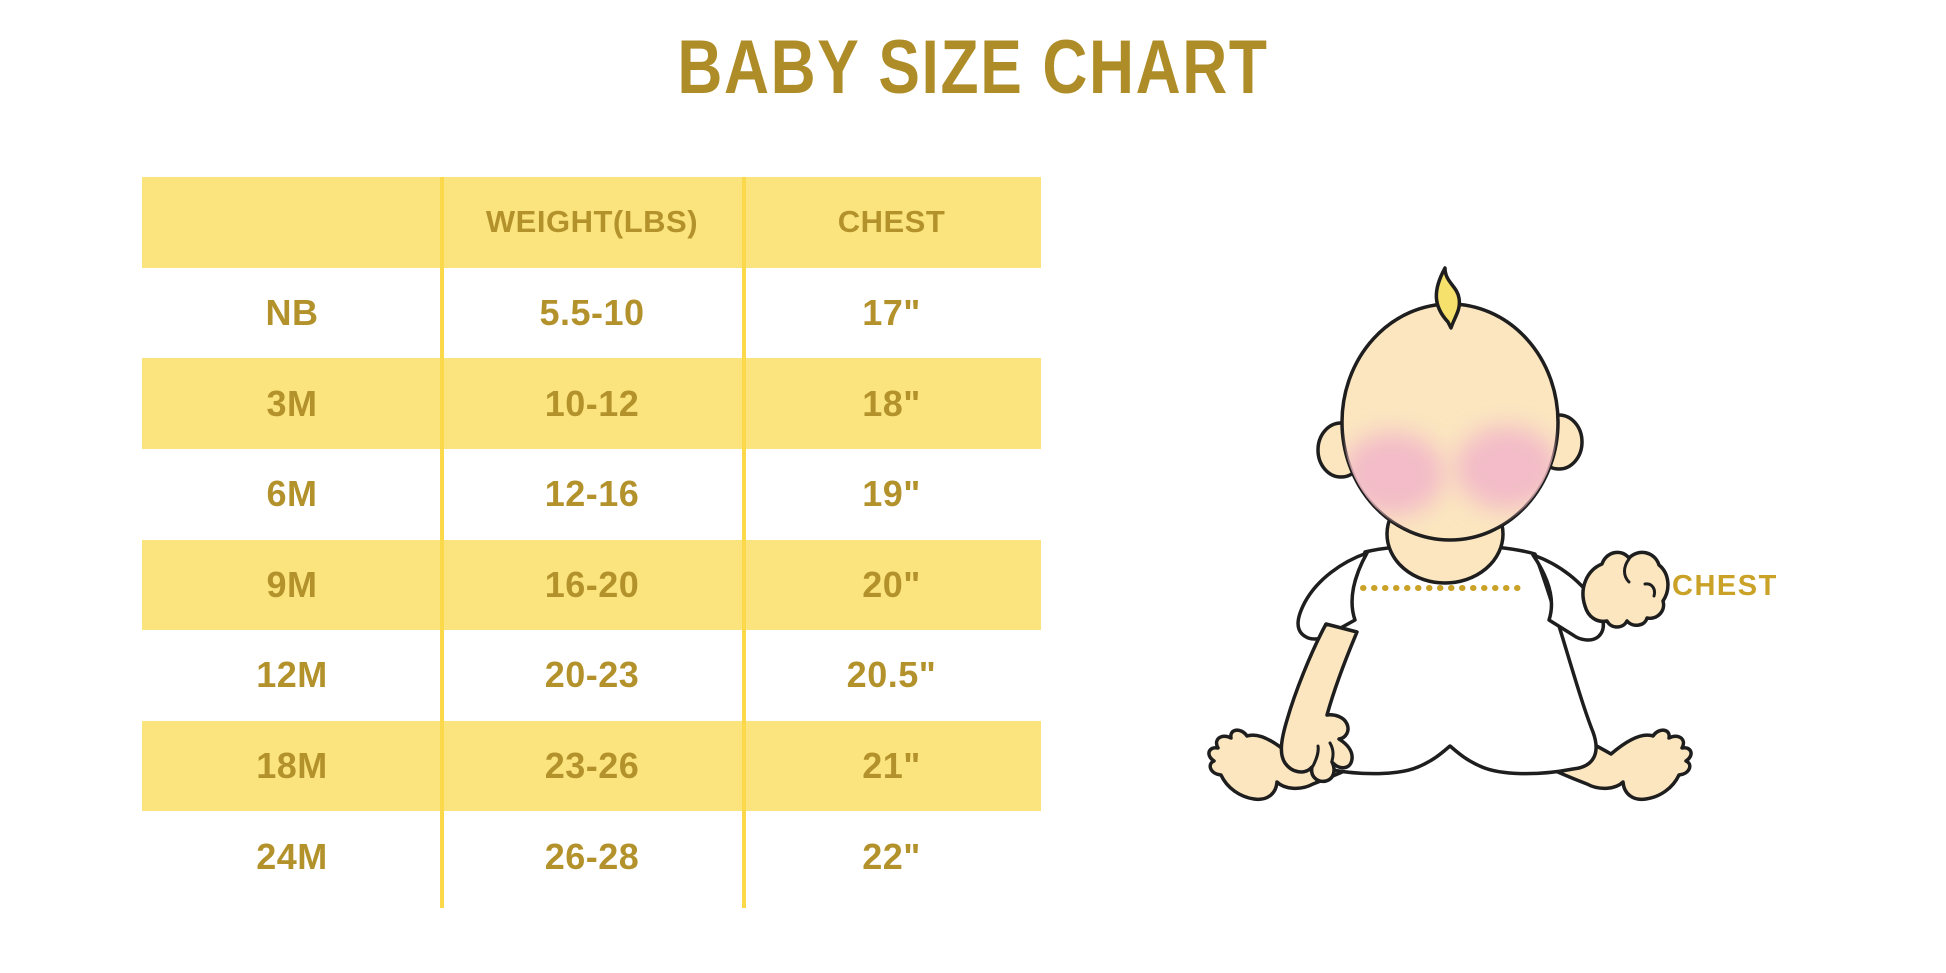 Image resolution: width=1946 pixels, height=973 pixels. What do you see at coordinates (891, 675) in the screenshot?
I see `chest-cell: 20.5"` at bounding box center [891, 675].